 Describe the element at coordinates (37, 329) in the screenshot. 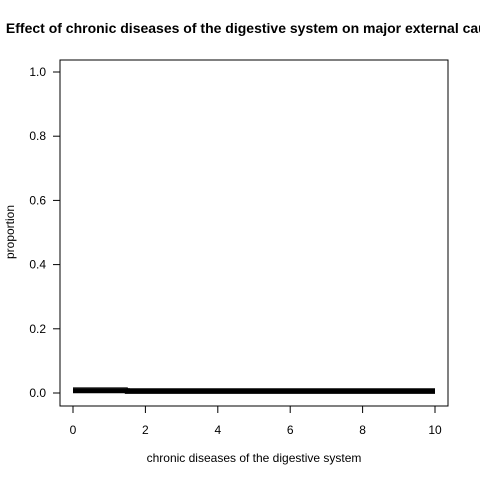

I see `y-tick-label: 0.2` at that location.